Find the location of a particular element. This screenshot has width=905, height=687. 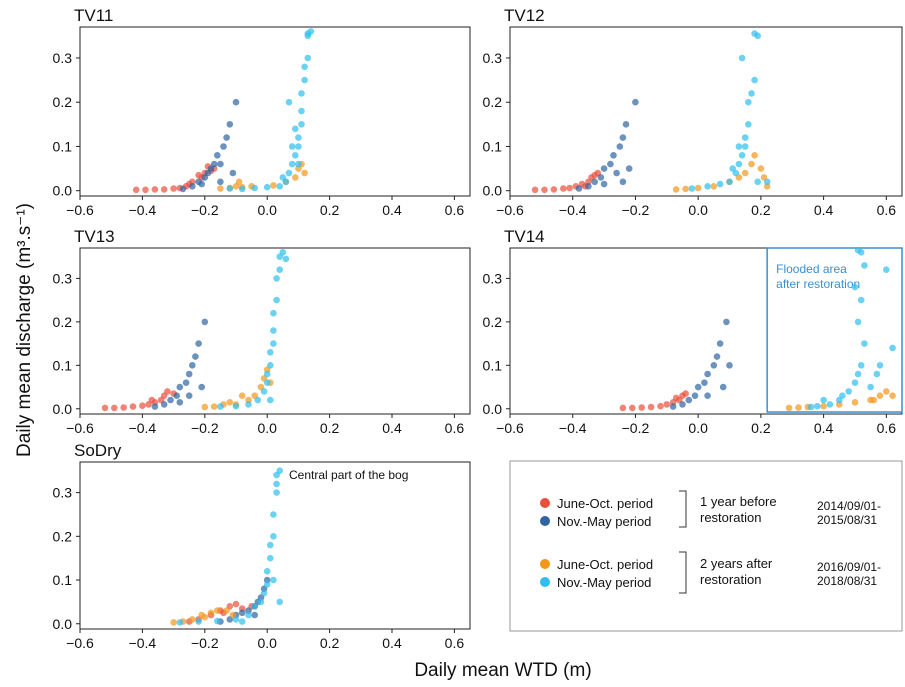

legend-label-nov-may-before: Nov.-May period is located at coordinates (604, 521).